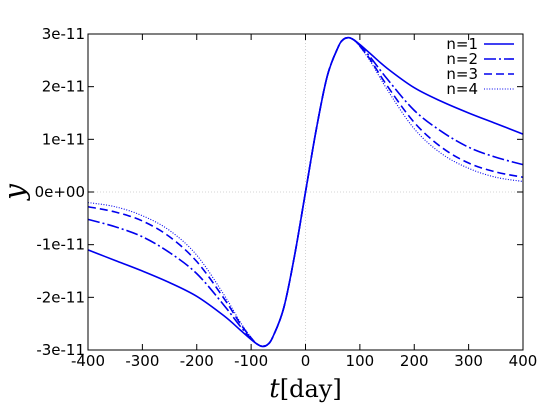 Image resolution: width=545 pixels, height=409 pixels. I want to click on x-tick-label: -200, so click(197, 361).